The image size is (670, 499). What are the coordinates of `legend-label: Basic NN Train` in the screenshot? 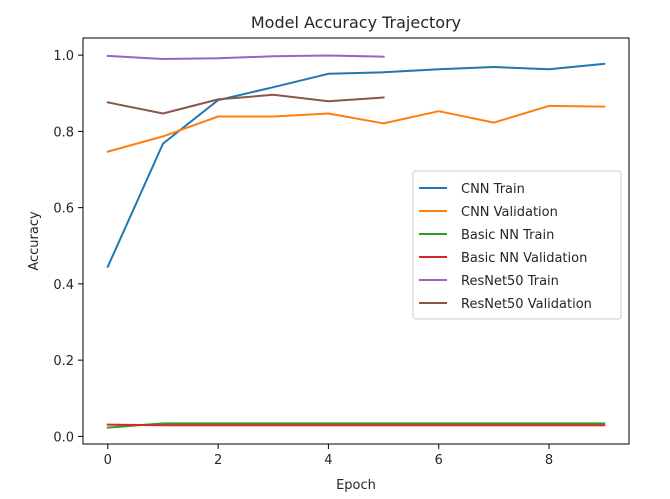 It's located at (507, 235).